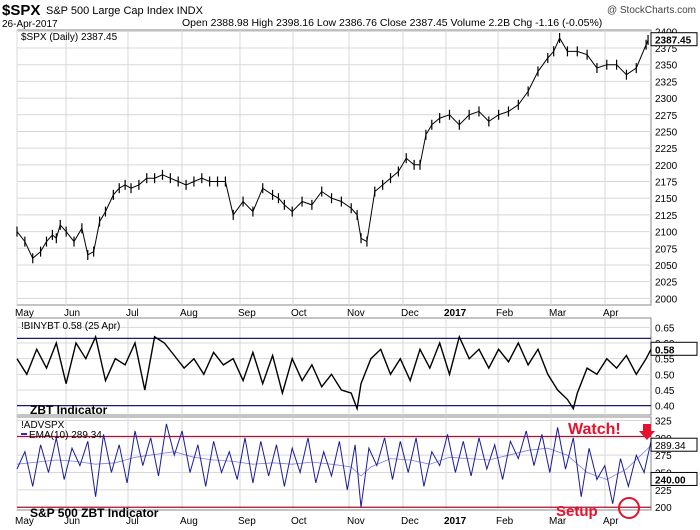 The width and height of the screenshot is (700, 530). I want to click on zbt-line, so click(334, 373).